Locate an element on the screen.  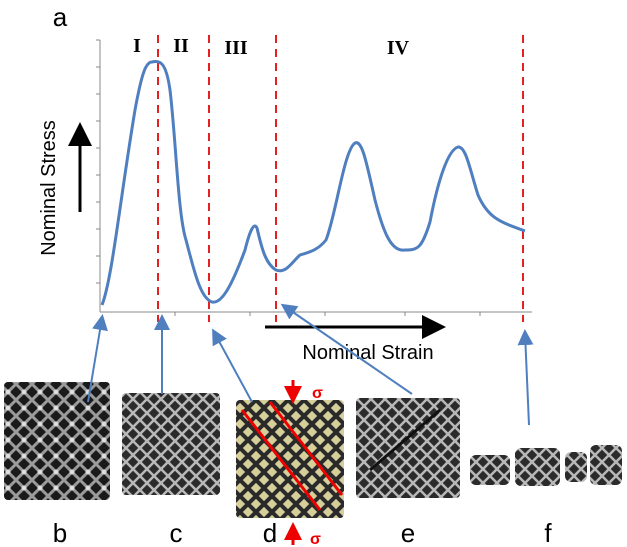
region-label: I is located at coordinates (137, 46).